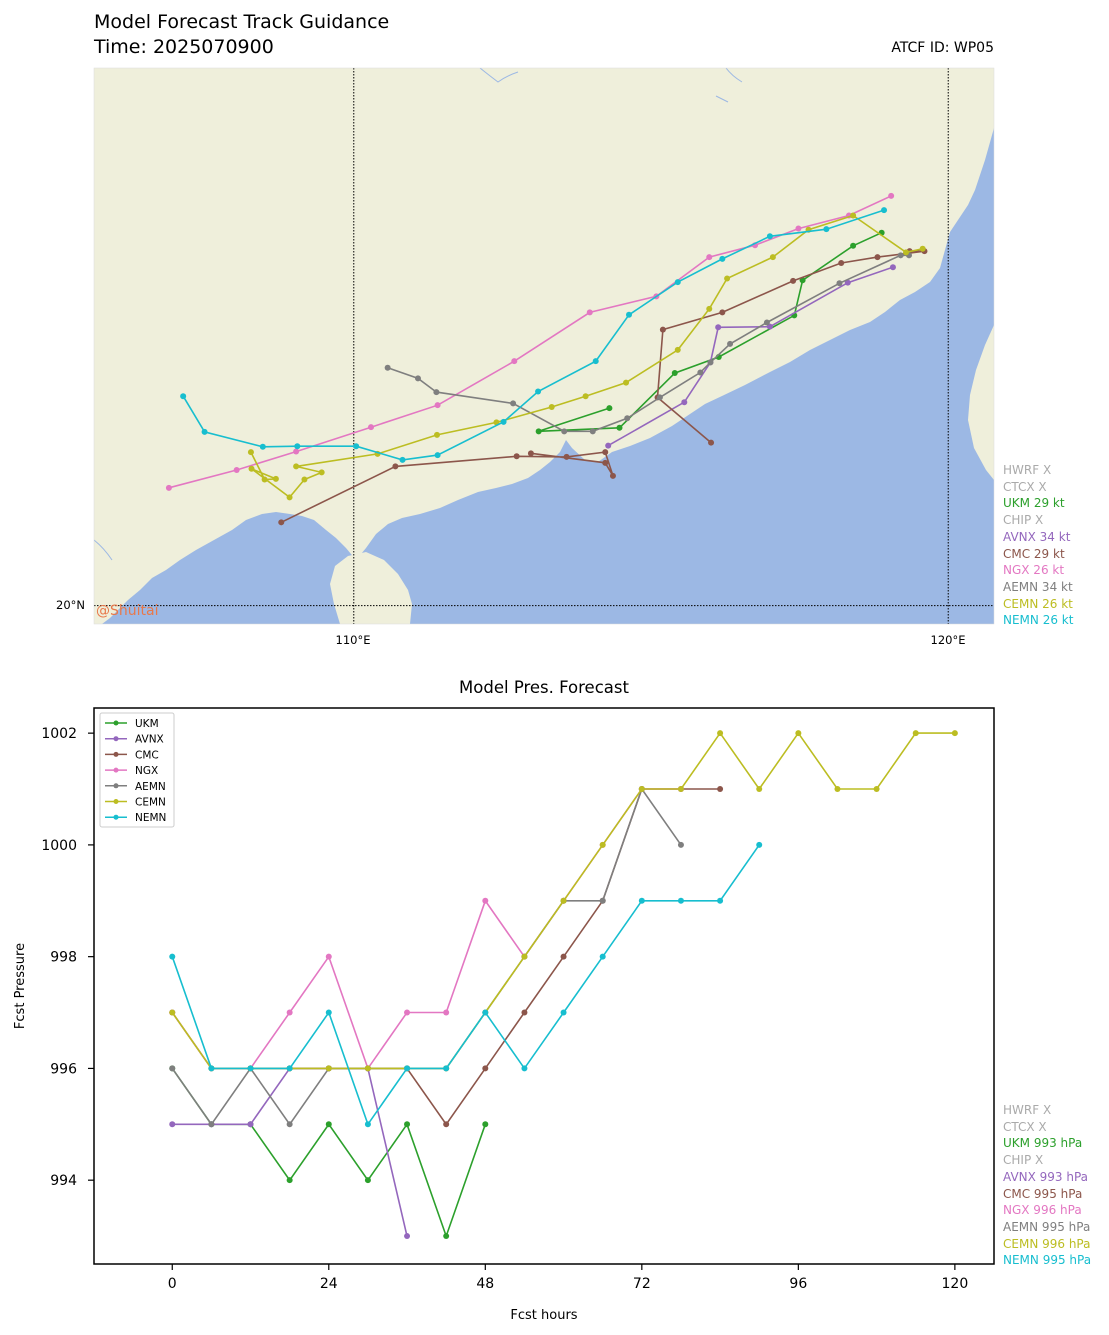 The width and height of the screenshot is (1109, 1335). I want to click on legend-item: NGX, so click(131, 771).